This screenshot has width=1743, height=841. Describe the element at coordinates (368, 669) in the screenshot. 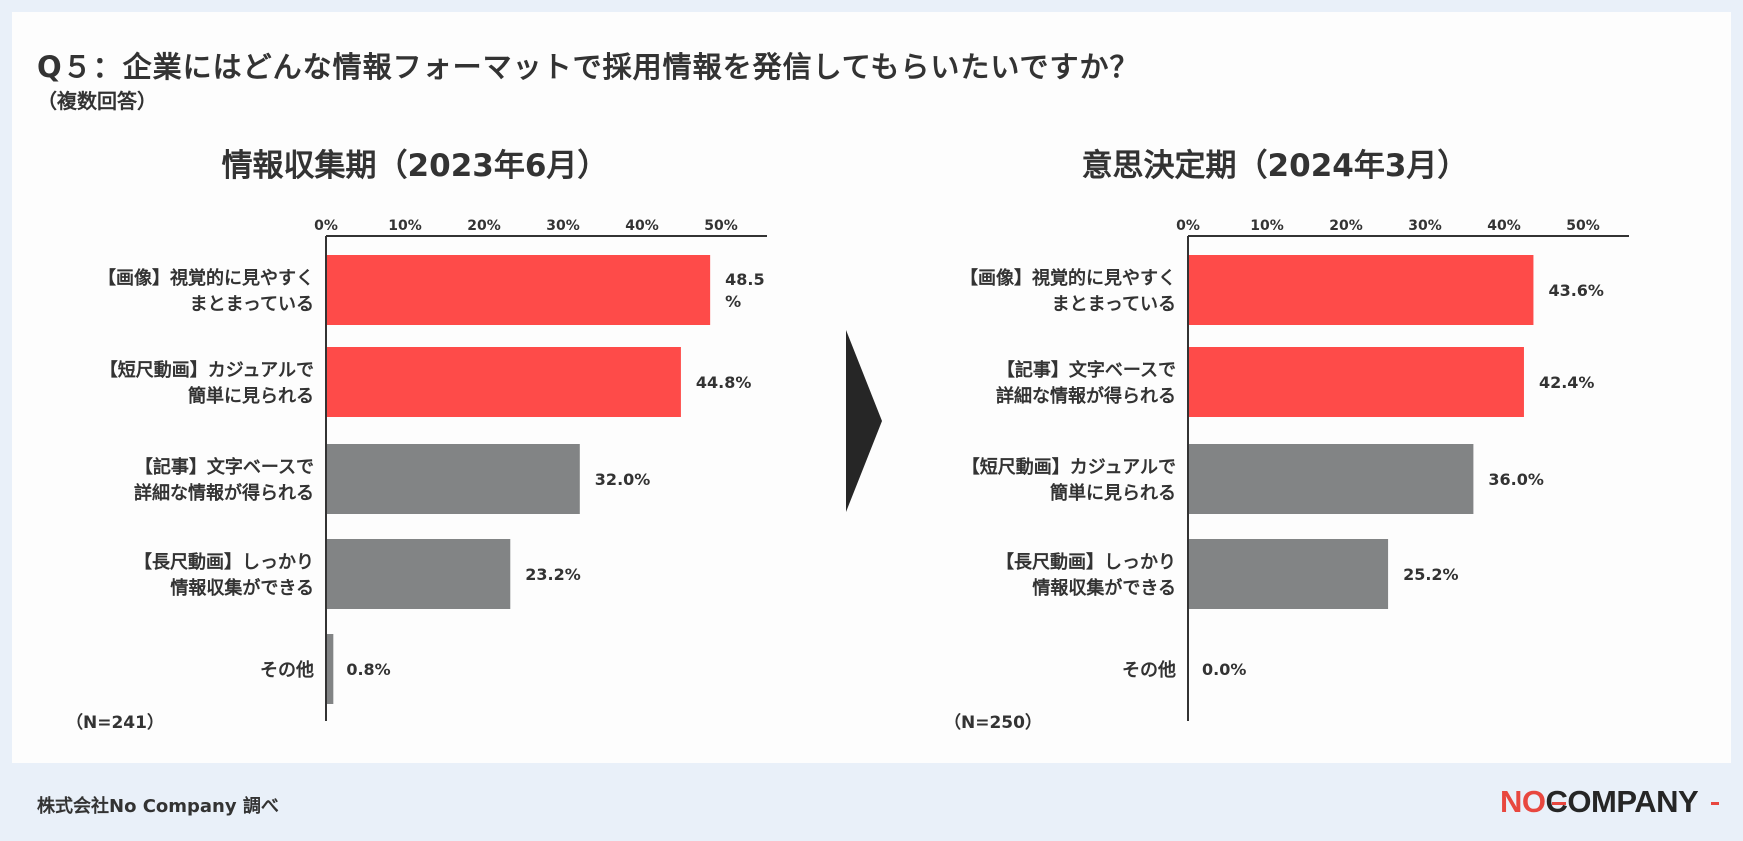

I see `data-label: 0.8%` at that location.